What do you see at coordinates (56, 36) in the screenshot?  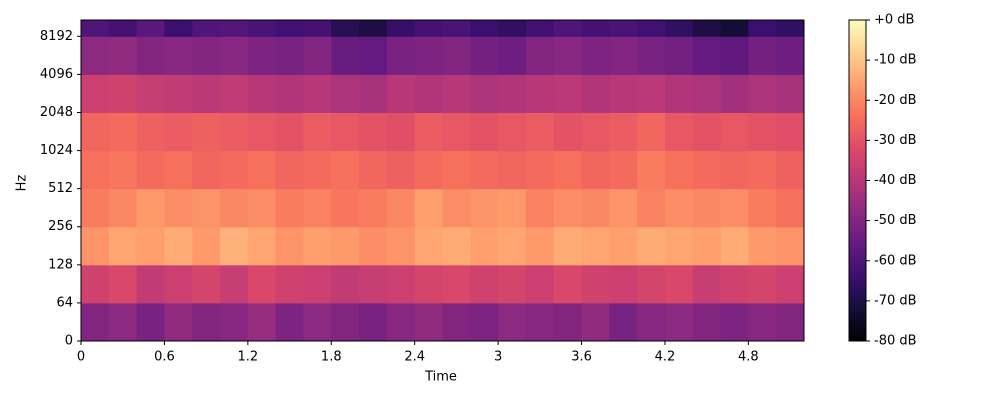 I see `y-tick-label: 8192` at bounding box center [56, 36].